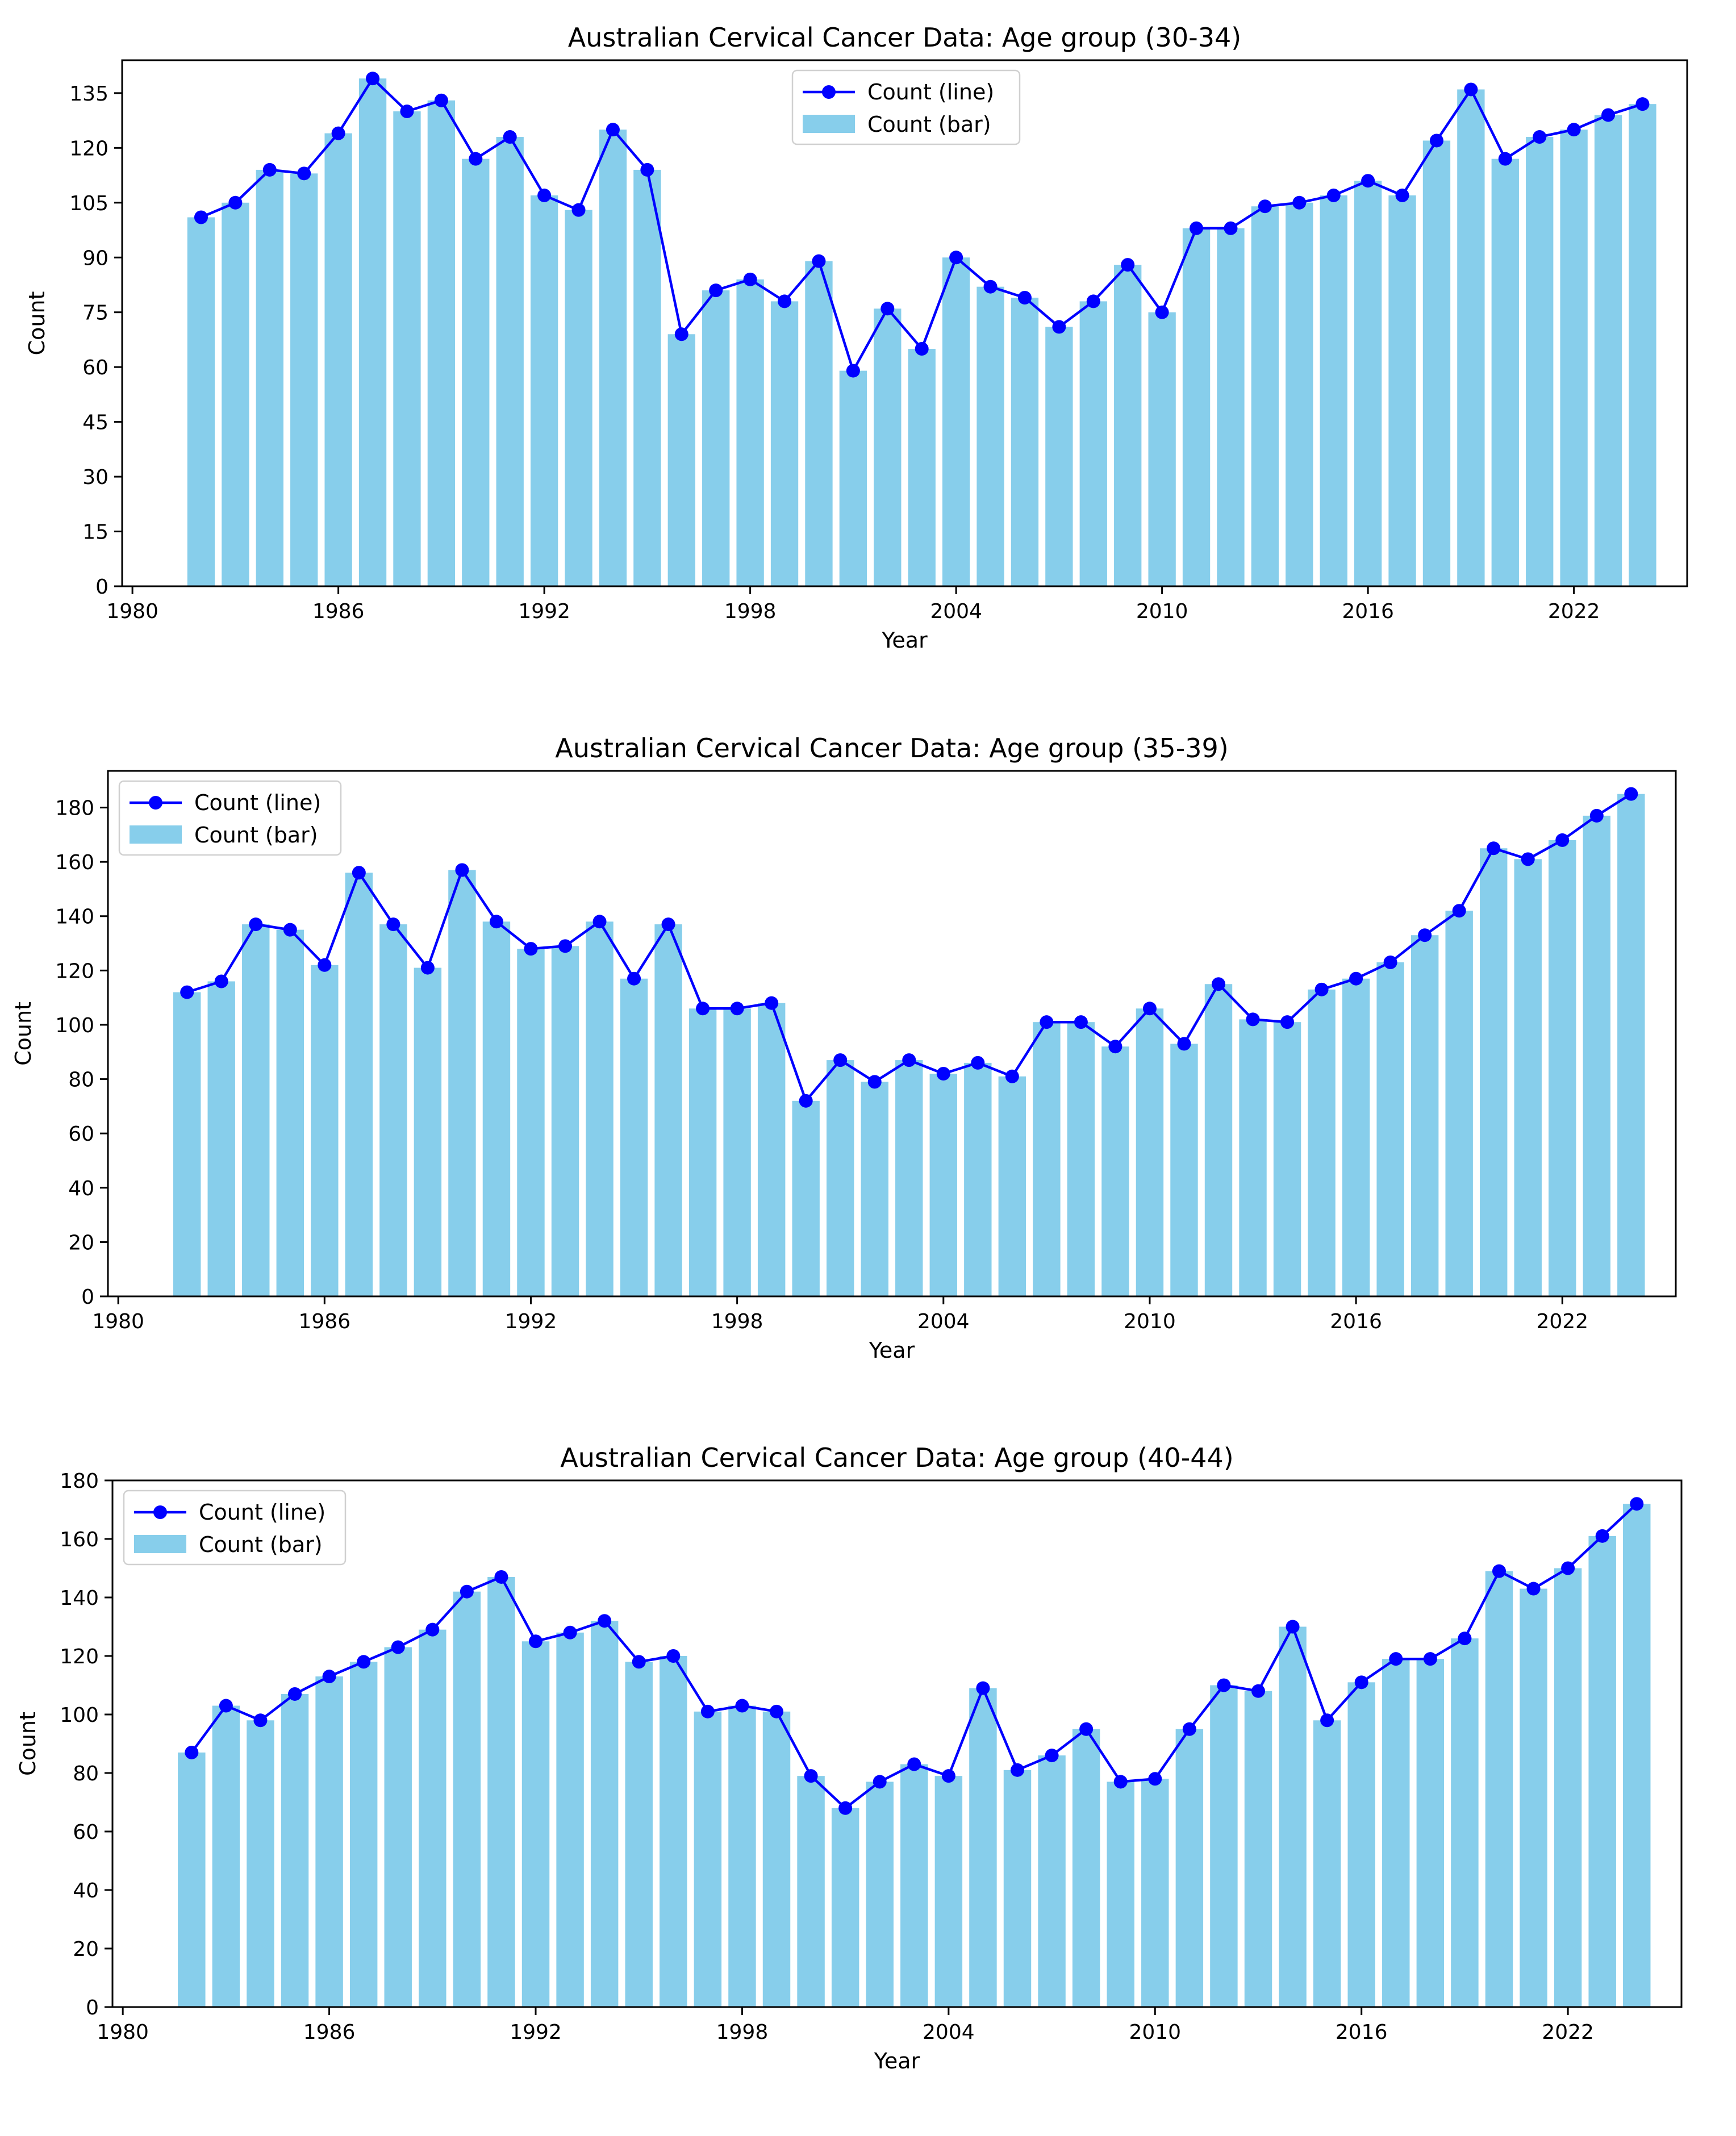 The width and height of the screenshot is (1736, 2136). Describe the element at coordinates (829, 124) in the screenshot. I see `legend-bar-swatch` at that location.